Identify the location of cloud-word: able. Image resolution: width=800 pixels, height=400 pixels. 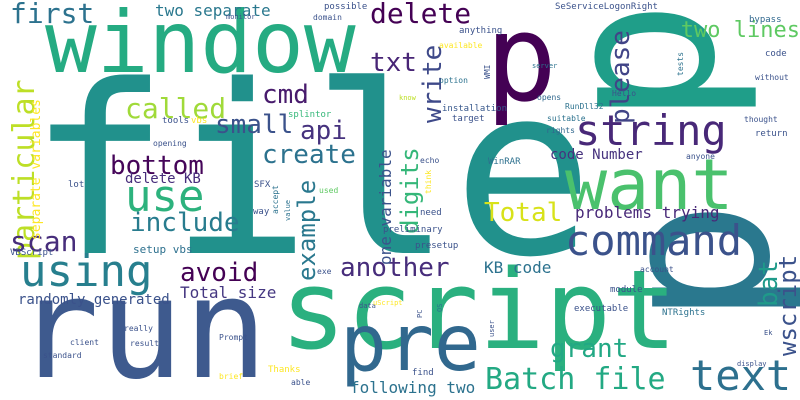
(301, 382).